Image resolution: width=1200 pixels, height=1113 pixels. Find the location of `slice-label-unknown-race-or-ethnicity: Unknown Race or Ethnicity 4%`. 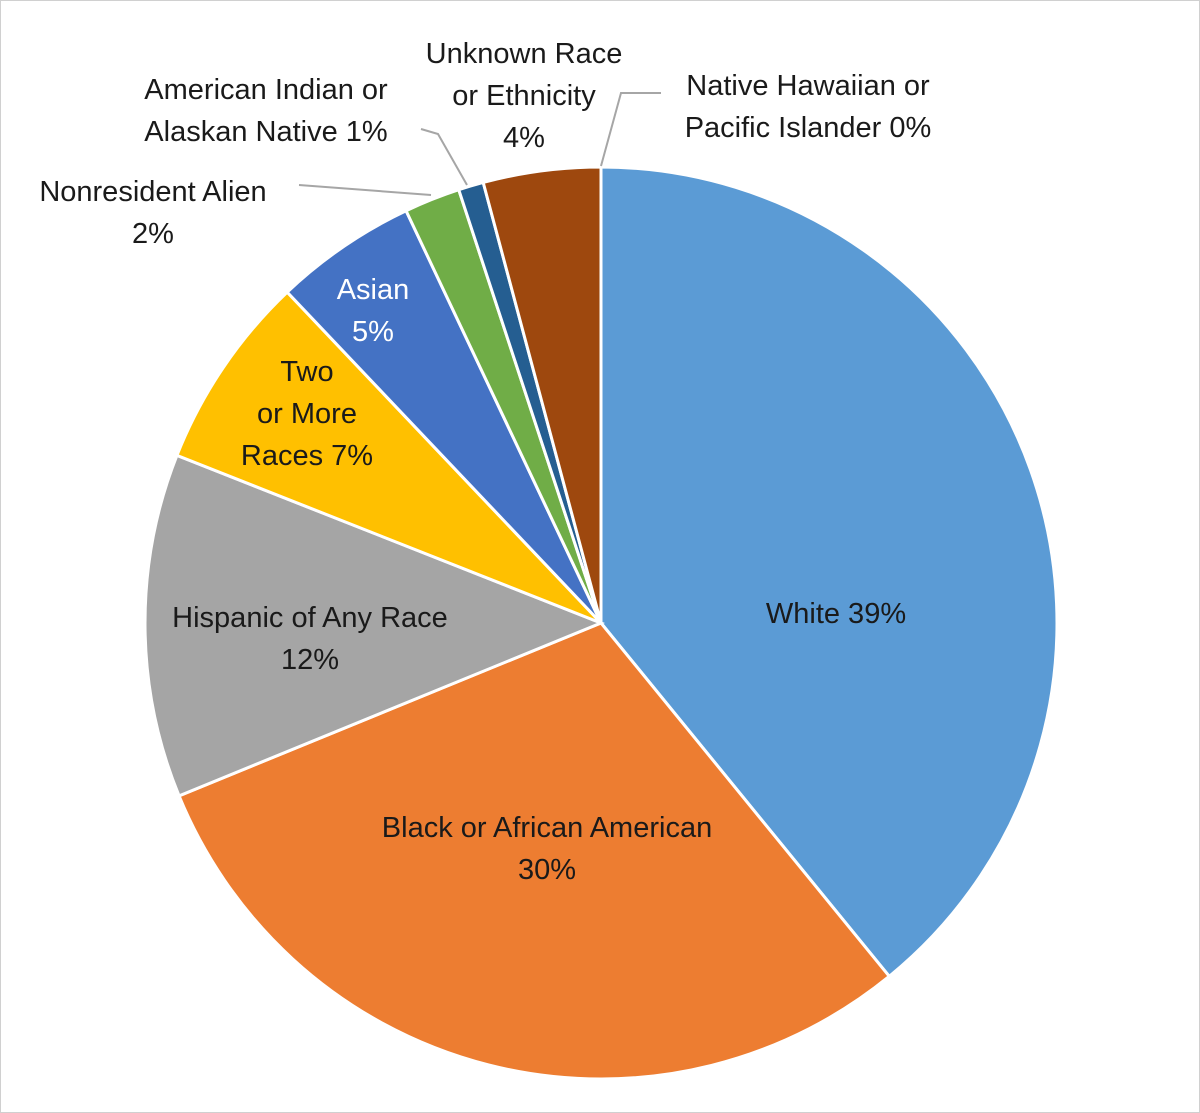

slice-label-unknown-race-or-ethnicity: Unknown Race or Ethnicity 4% is located at coordinates (524, 96).